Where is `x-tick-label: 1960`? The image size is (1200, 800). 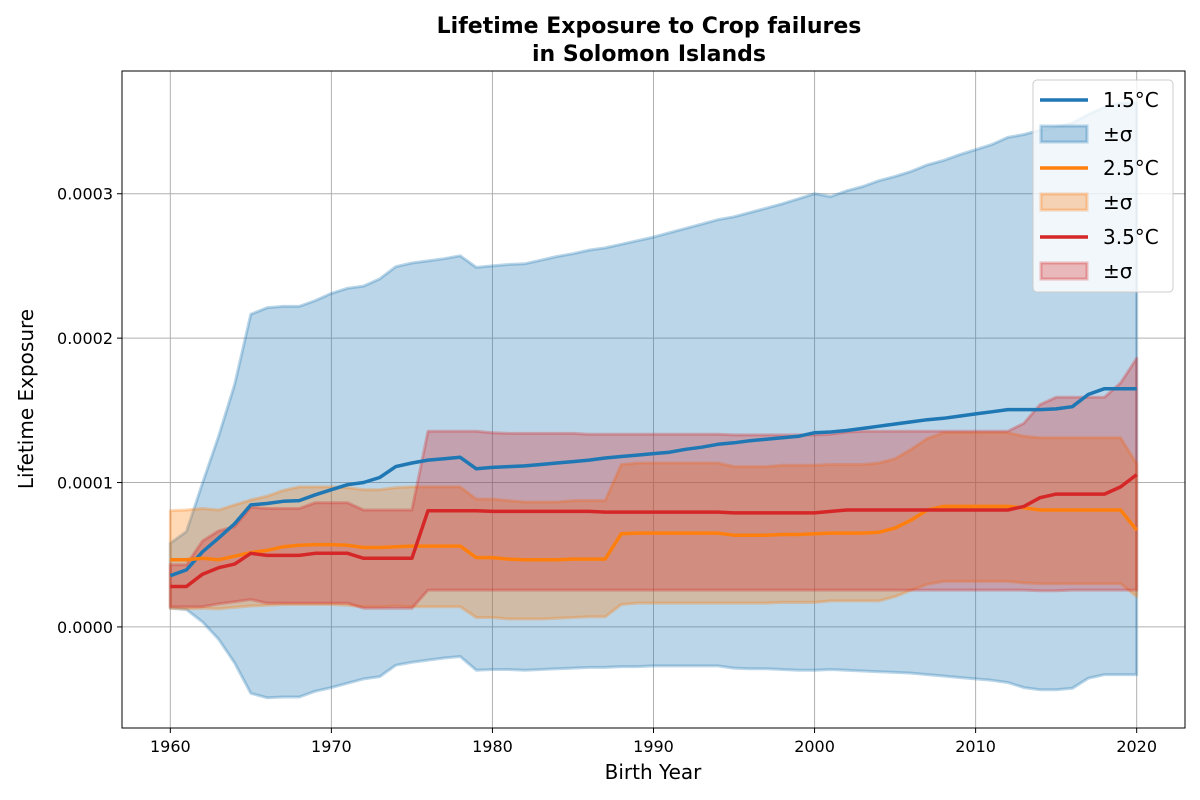
x-tick-label: 1960 is located at coordinates (170, 746).